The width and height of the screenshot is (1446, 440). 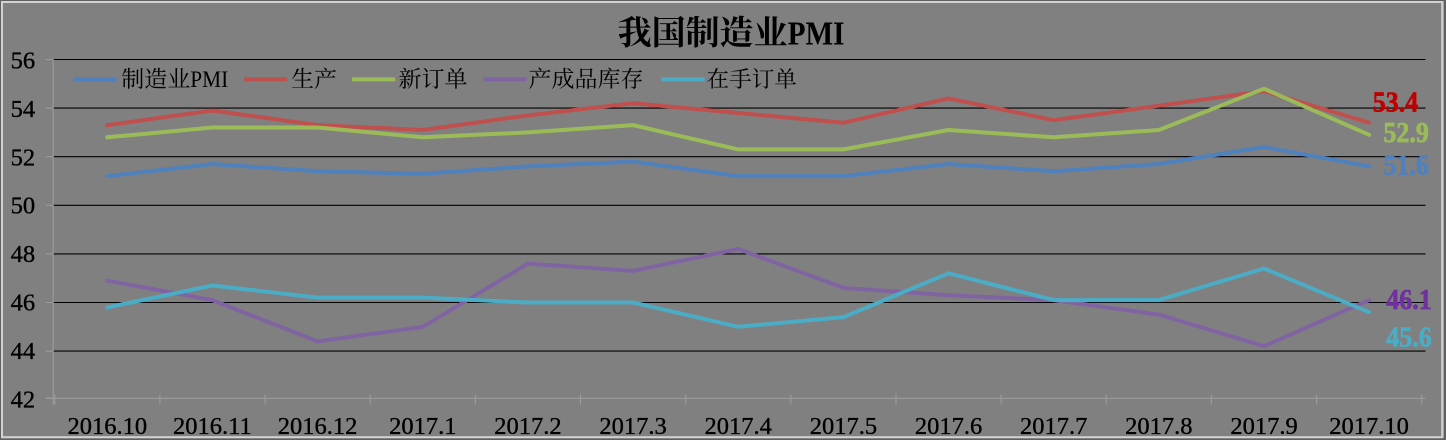 What do you see at coordinates (107, 426) in the screenshot?
I see `svg-text: 2016.10` at bounding box center [107, 426].